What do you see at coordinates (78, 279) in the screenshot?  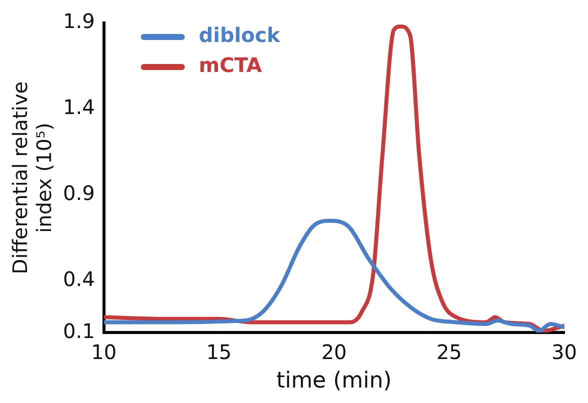 I see `y-tick-label: 0.4` at bounding box center [78, 279].